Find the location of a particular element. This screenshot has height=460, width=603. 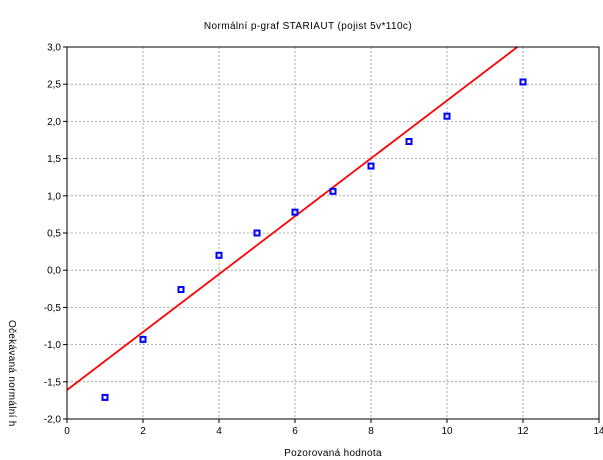

y-tick-label: -1,0 is located at coordinates (53, 345).